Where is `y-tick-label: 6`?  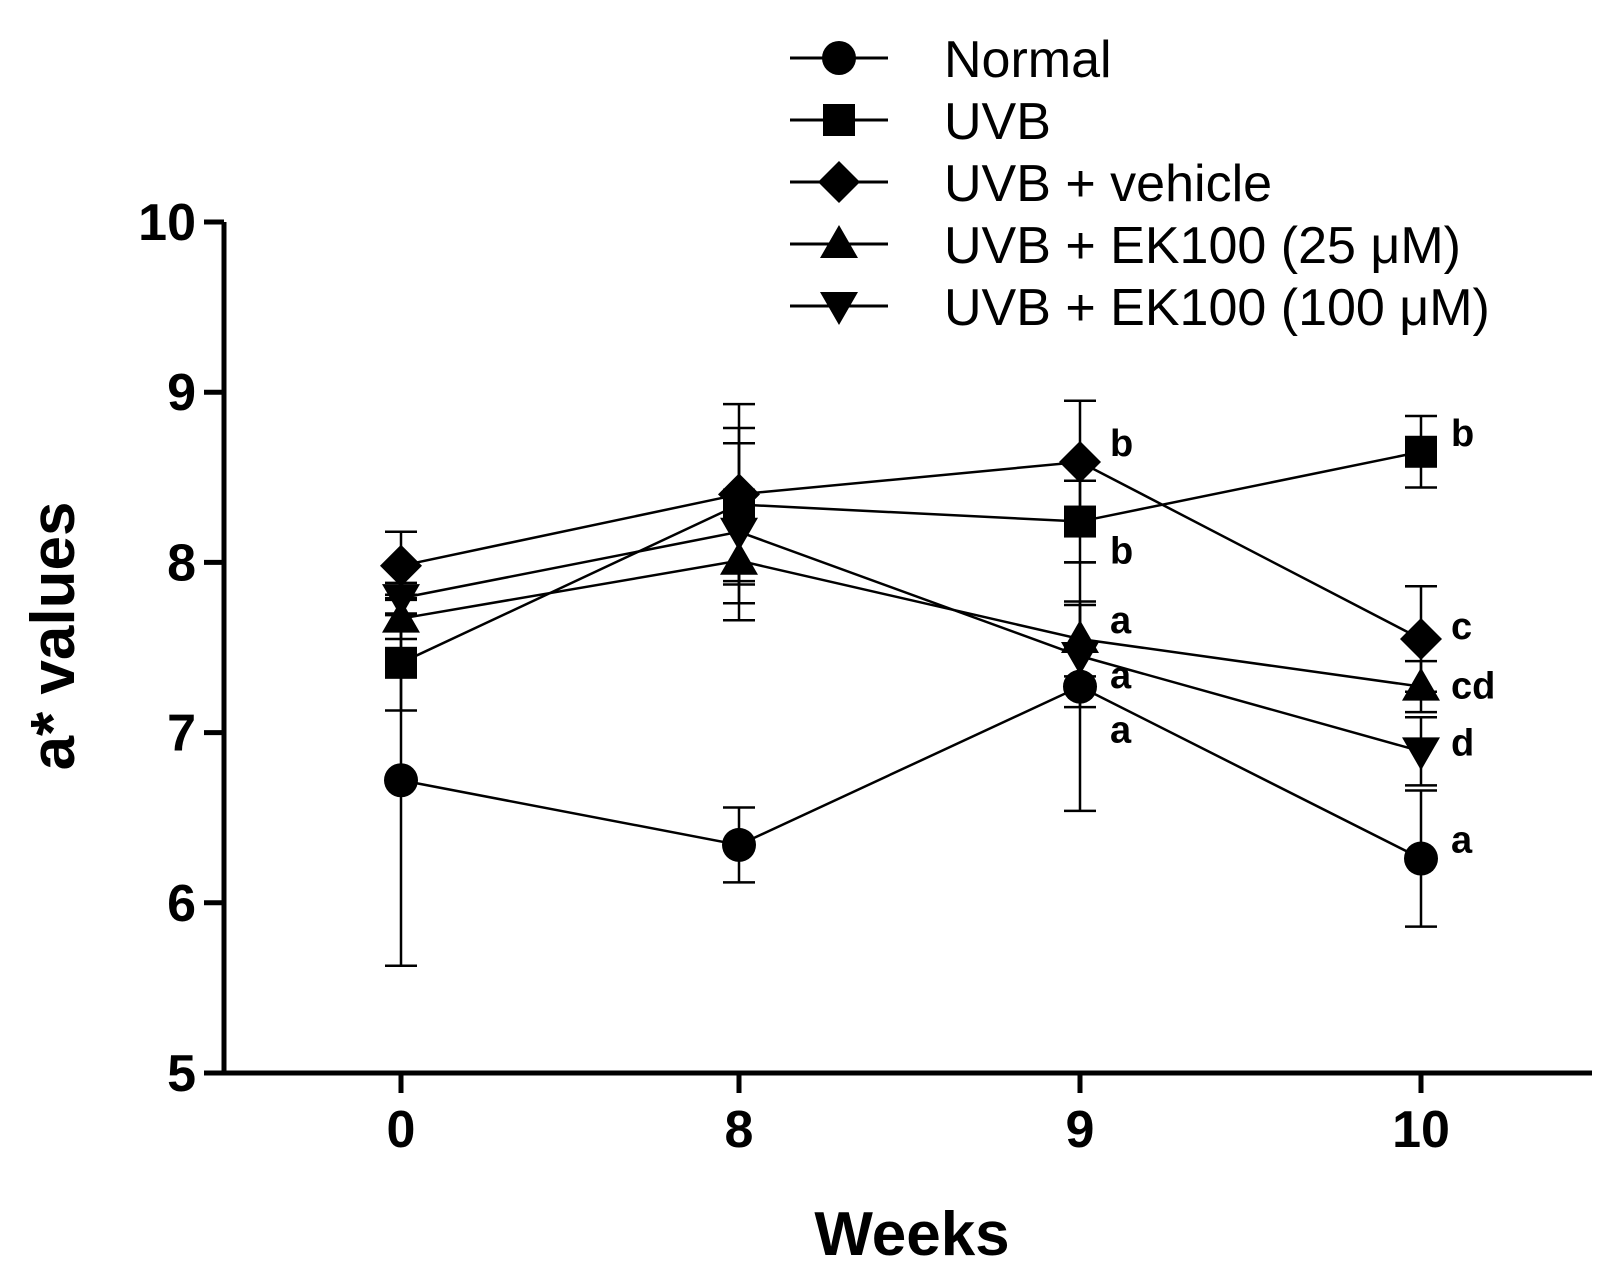 y-tick-label: 6 is located at coordinates (181, 904).